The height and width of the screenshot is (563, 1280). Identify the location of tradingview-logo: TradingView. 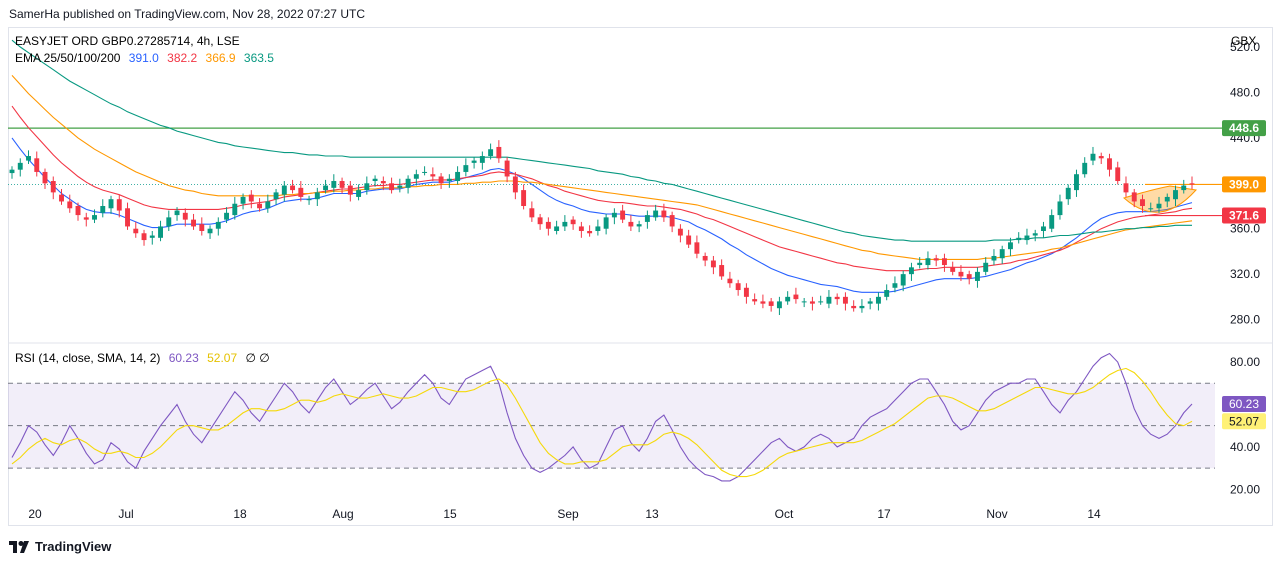
(60, 546).